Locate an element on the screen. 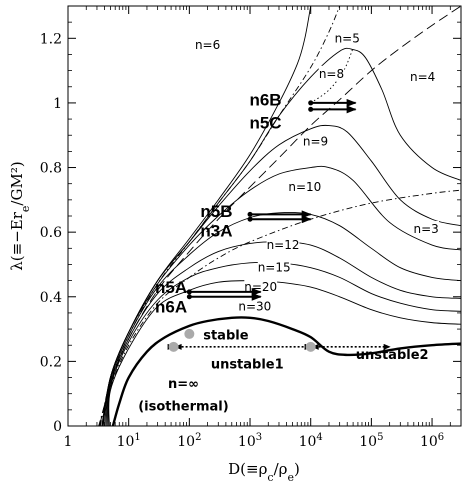  region-label: stable is located at coordinates (225, 336).